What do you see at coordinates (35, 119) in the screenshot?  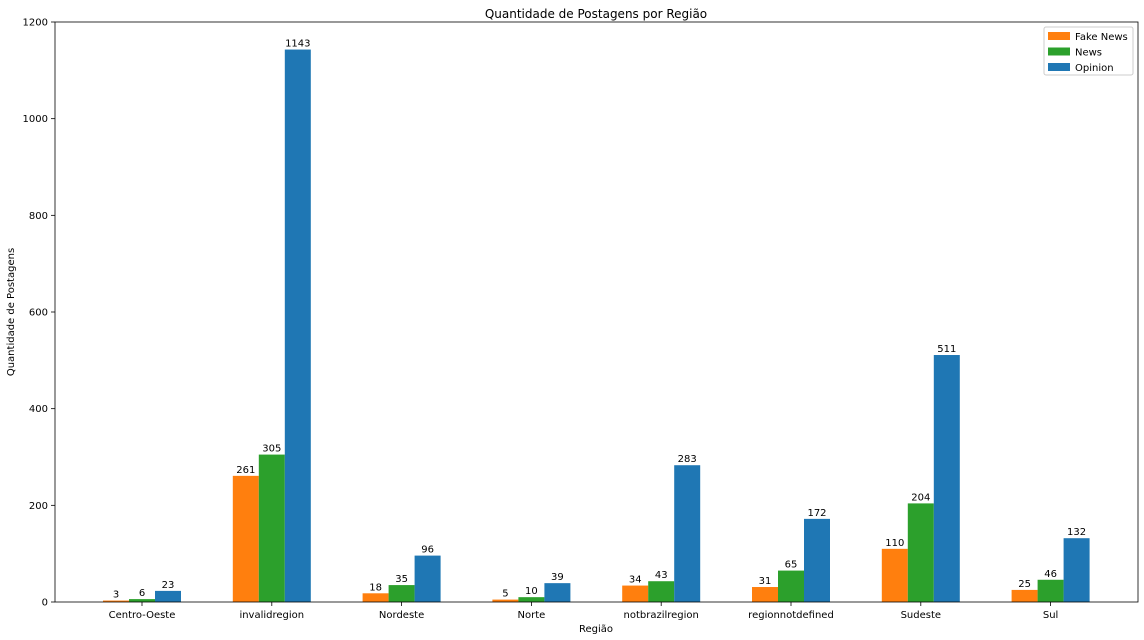 I see `y-tick-label: 1000` at bounding box center [35, 119].